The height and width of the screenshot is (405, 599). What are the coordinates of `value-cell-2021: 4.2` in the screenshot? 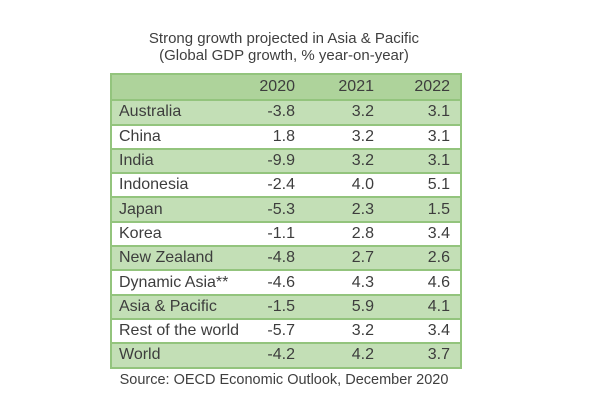 It's located at (362, 355).